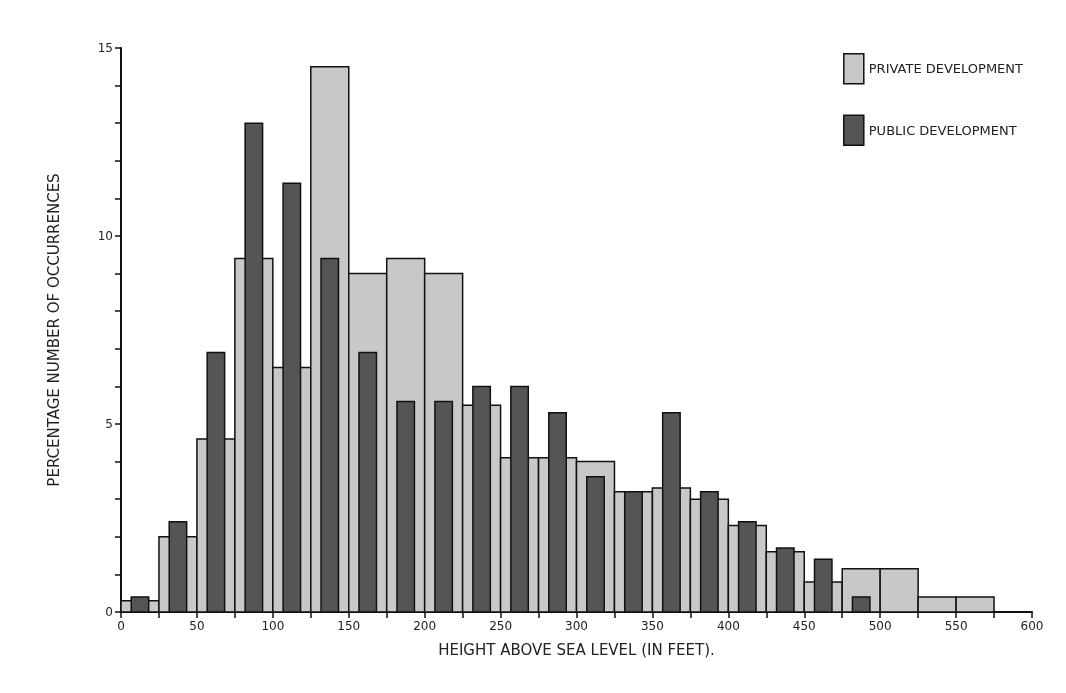 The image size is (1066, 693). I want to click on x-tick-label: 600, so click(1032, 626).